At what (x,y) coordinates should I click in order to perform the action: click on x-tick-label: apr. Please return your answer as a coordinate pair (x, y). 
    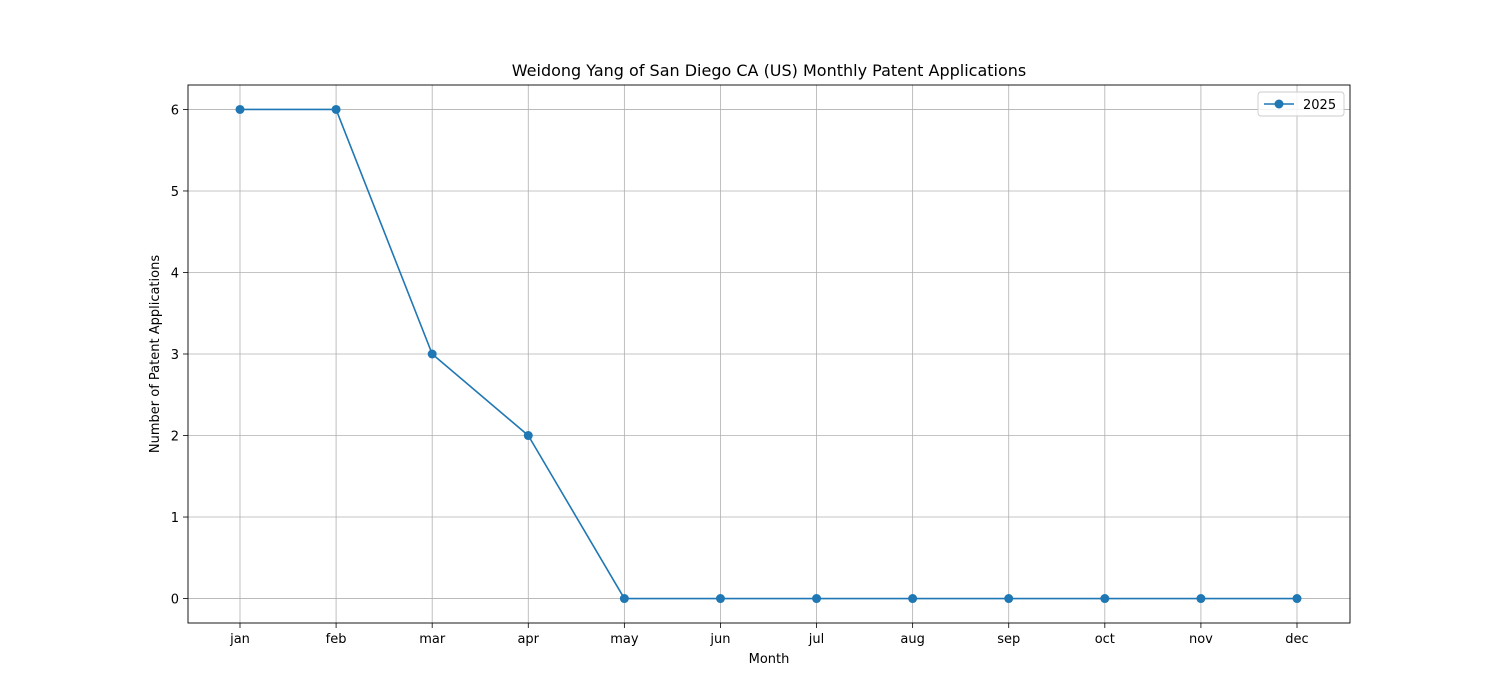
    Looking at the image, I should click on (528, 639).